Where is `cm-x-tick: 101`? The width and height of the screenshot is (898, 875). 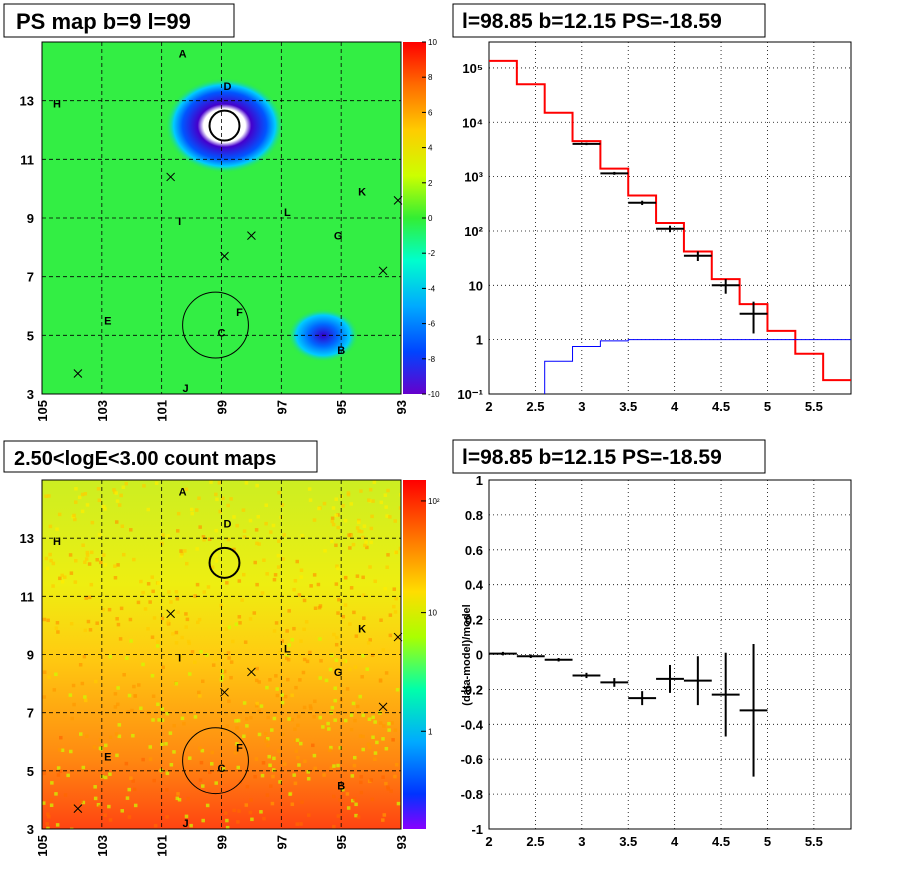 cm-x-tick: 101 is located at coordinates (162, 846).